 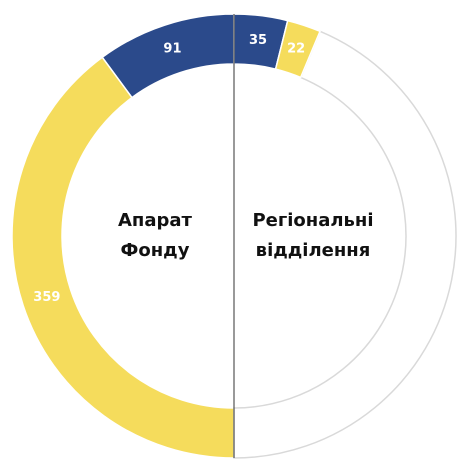 I want to click on value-label: 35, so click(x=258, y=40).